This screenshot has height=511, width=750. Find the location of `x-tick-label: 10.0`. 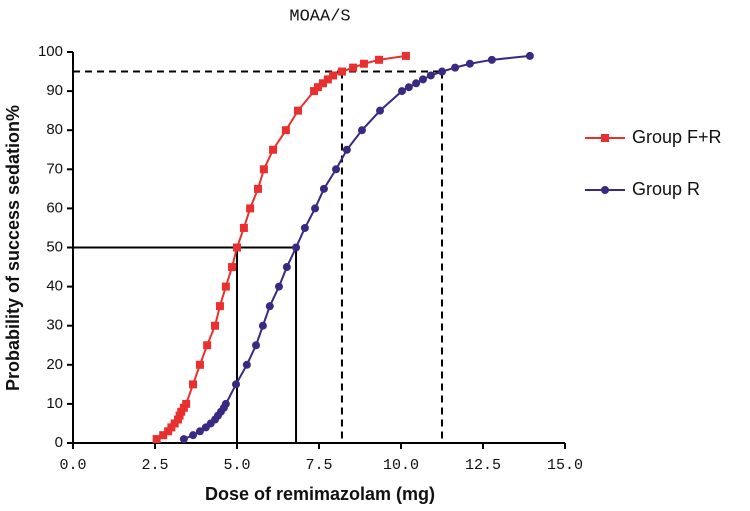

x-tick-label: 10.0 is located at coordinates (401, 465).